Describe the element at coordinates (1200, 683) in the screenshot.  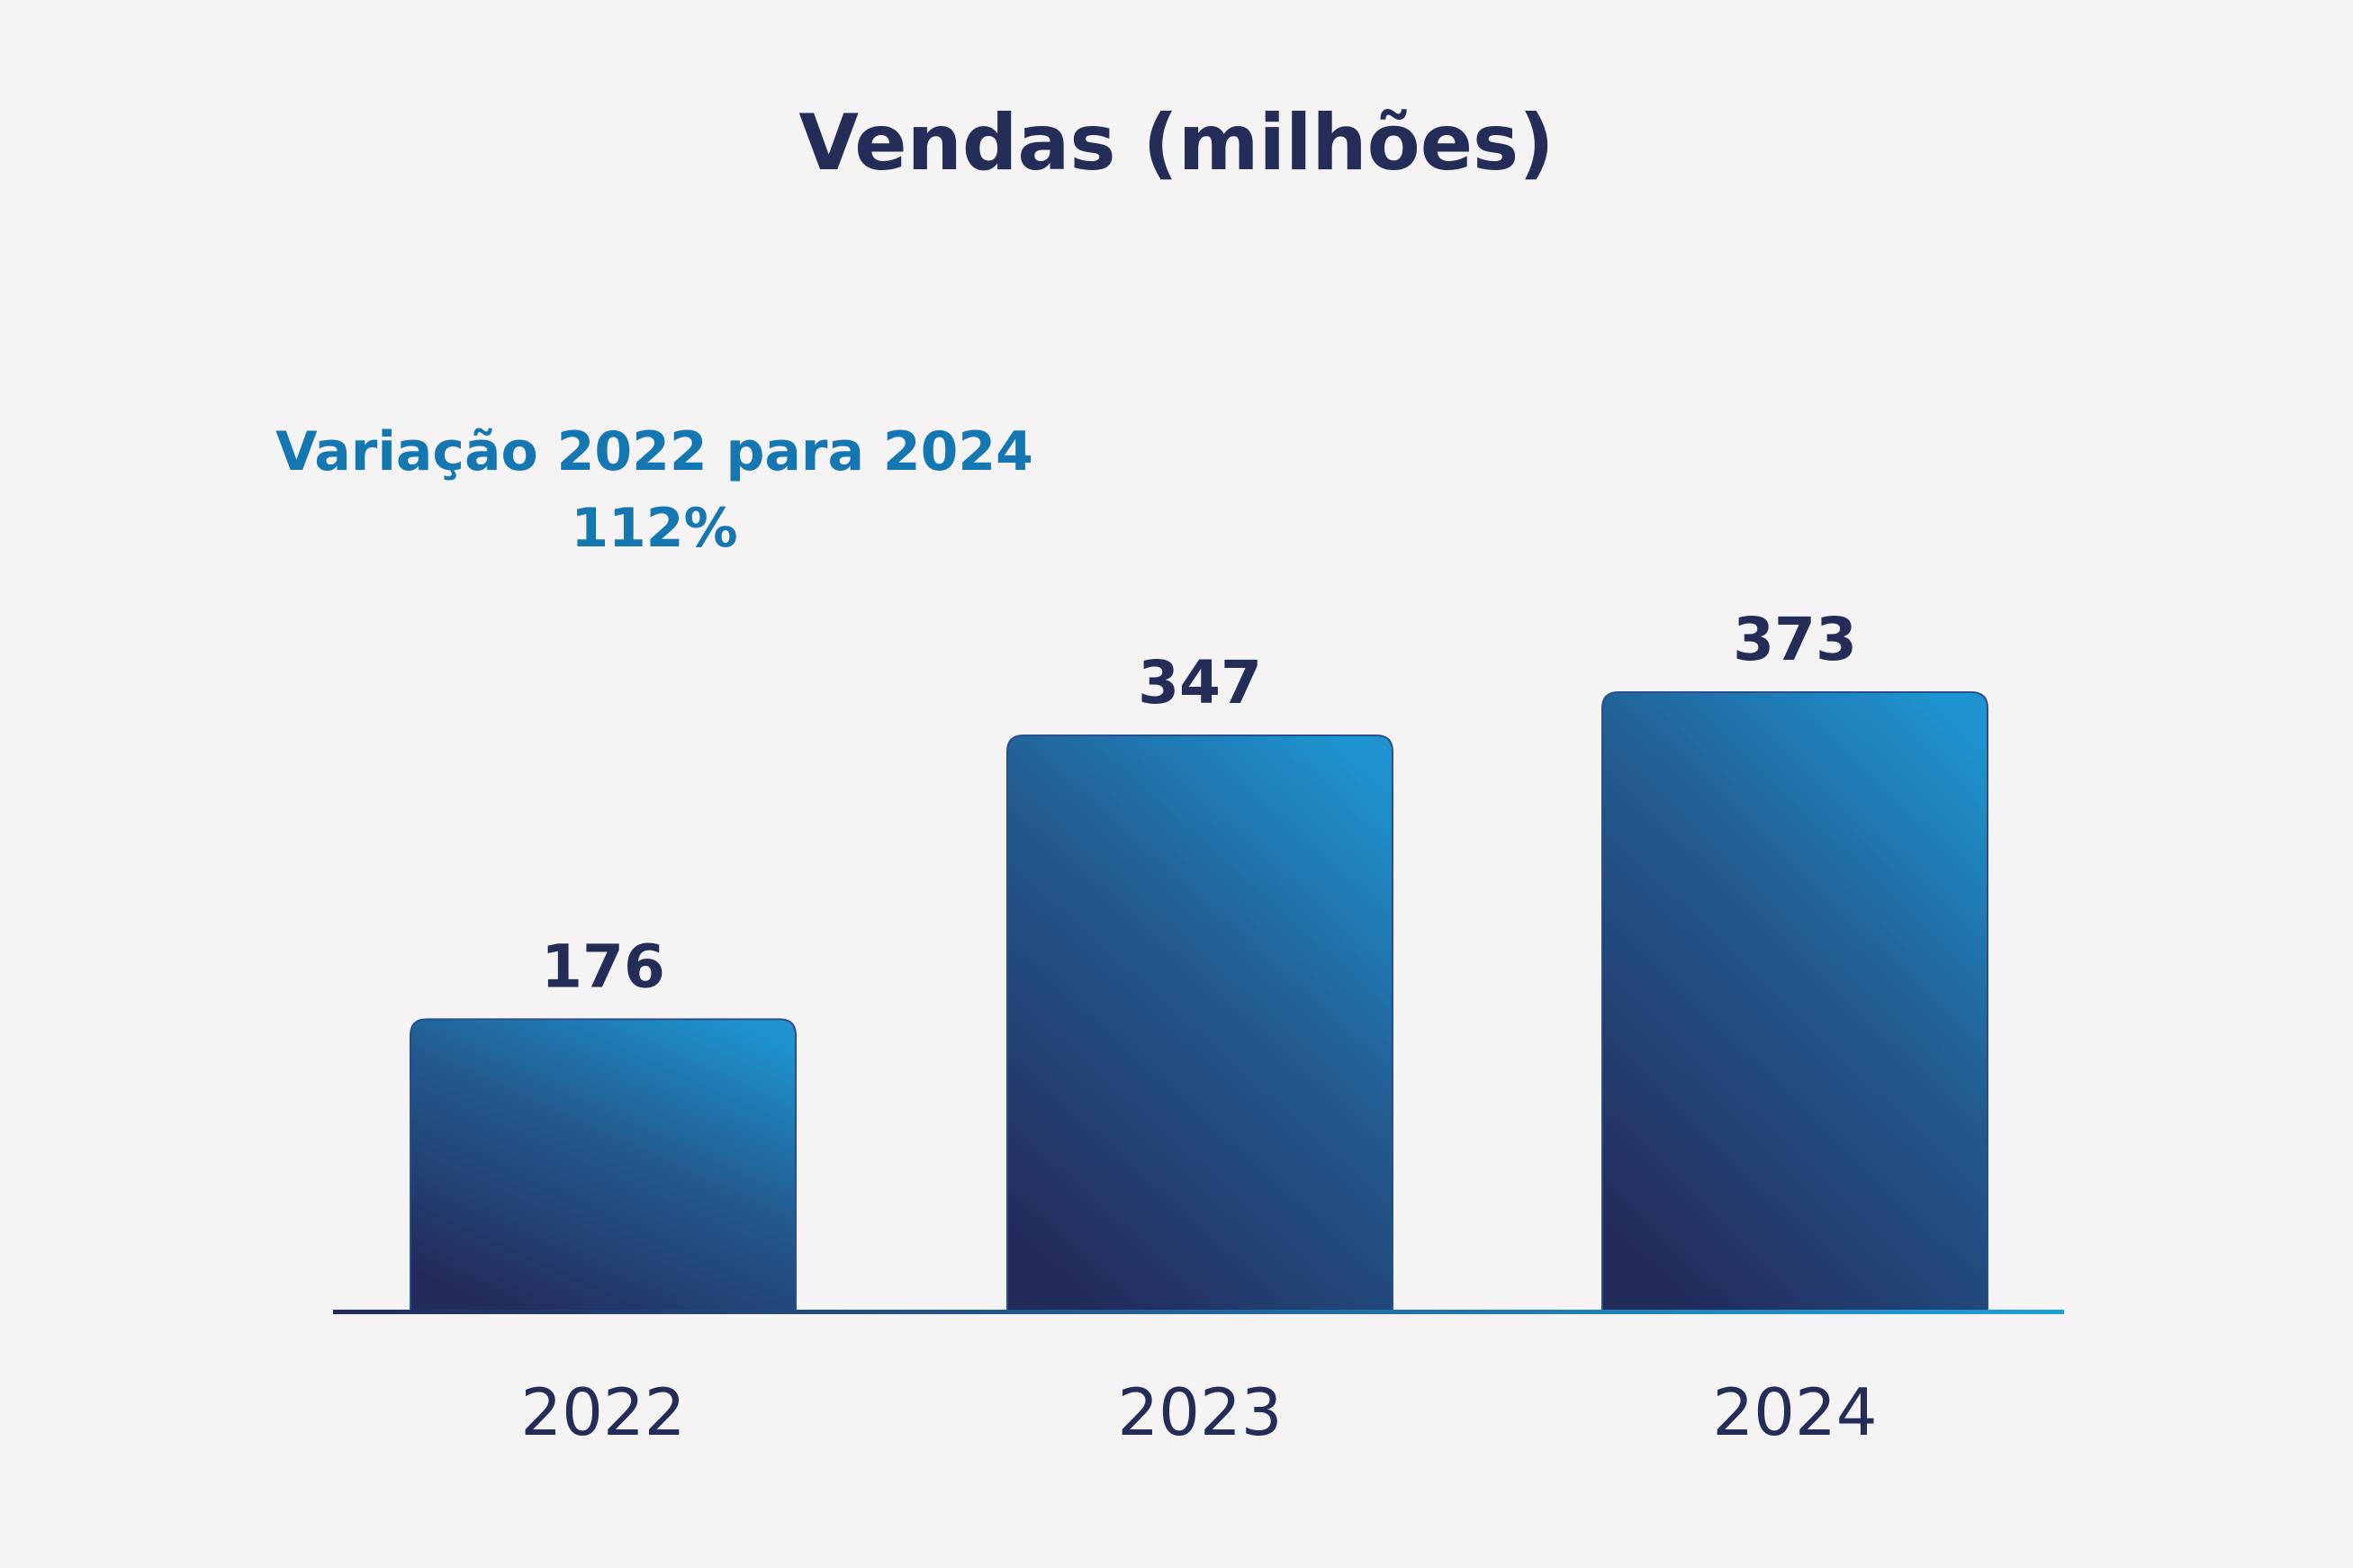
I see `data-label-2023: 347` at that location.